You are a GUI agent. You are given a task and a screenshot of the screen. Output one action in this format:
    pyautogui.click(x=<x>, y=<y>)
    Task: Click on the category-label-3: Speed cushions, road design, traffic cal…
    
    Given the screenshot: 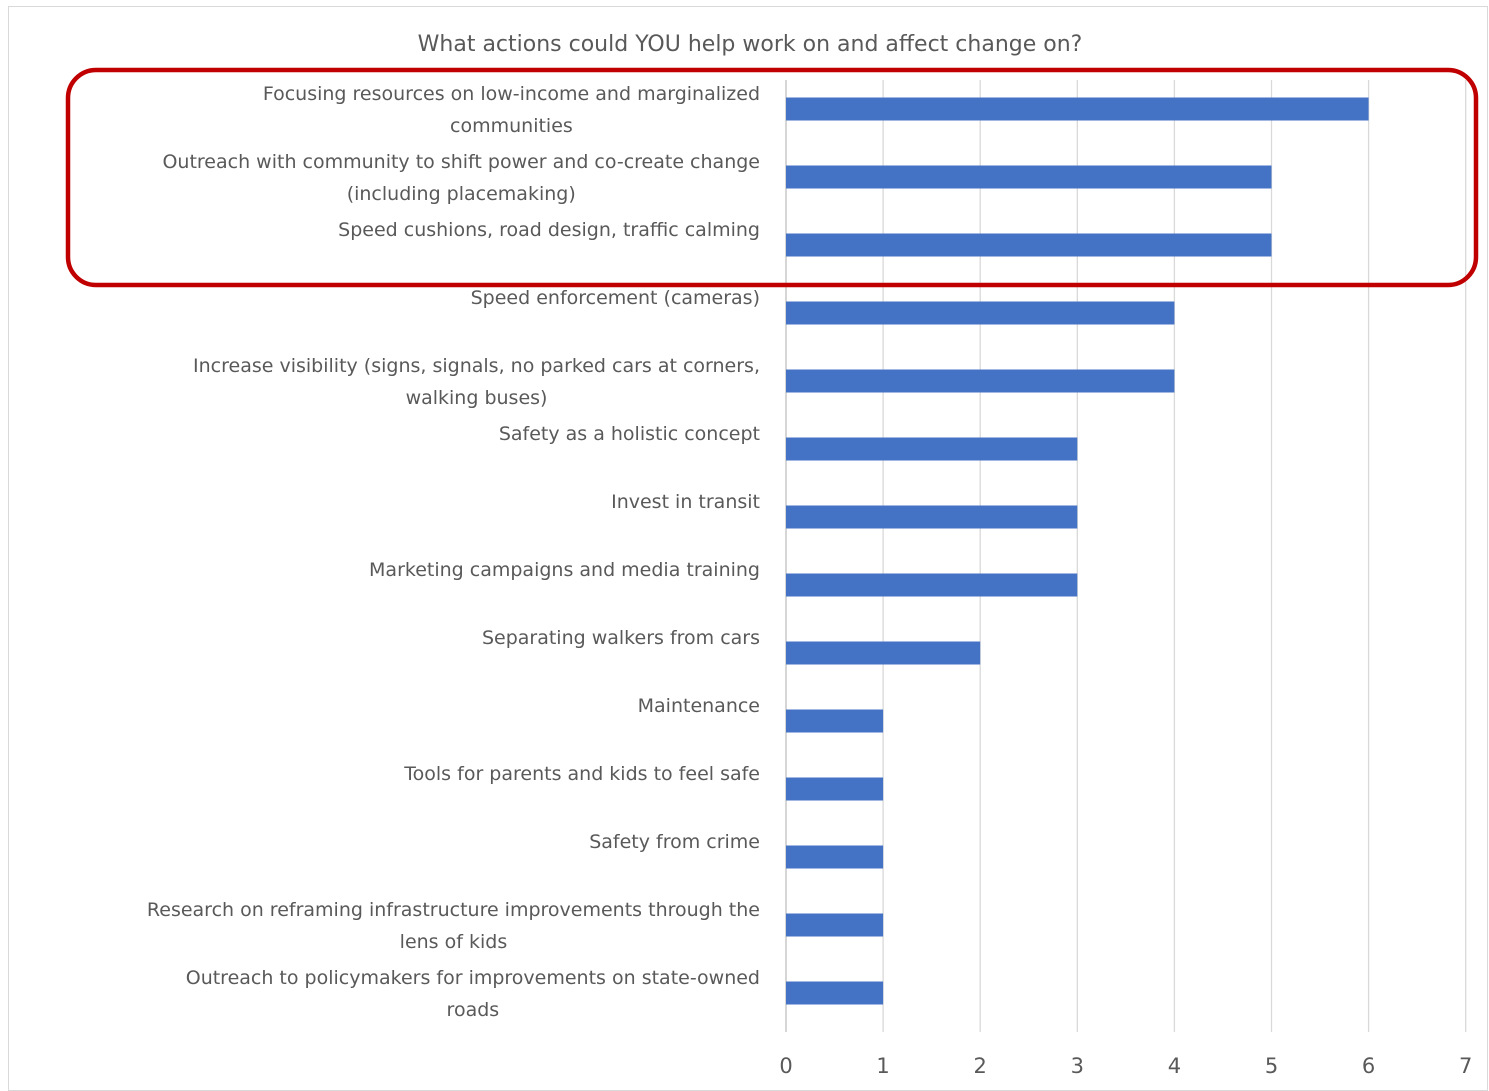 What is the action you would take?
    pyautogui.click(x=549, y=230)
    